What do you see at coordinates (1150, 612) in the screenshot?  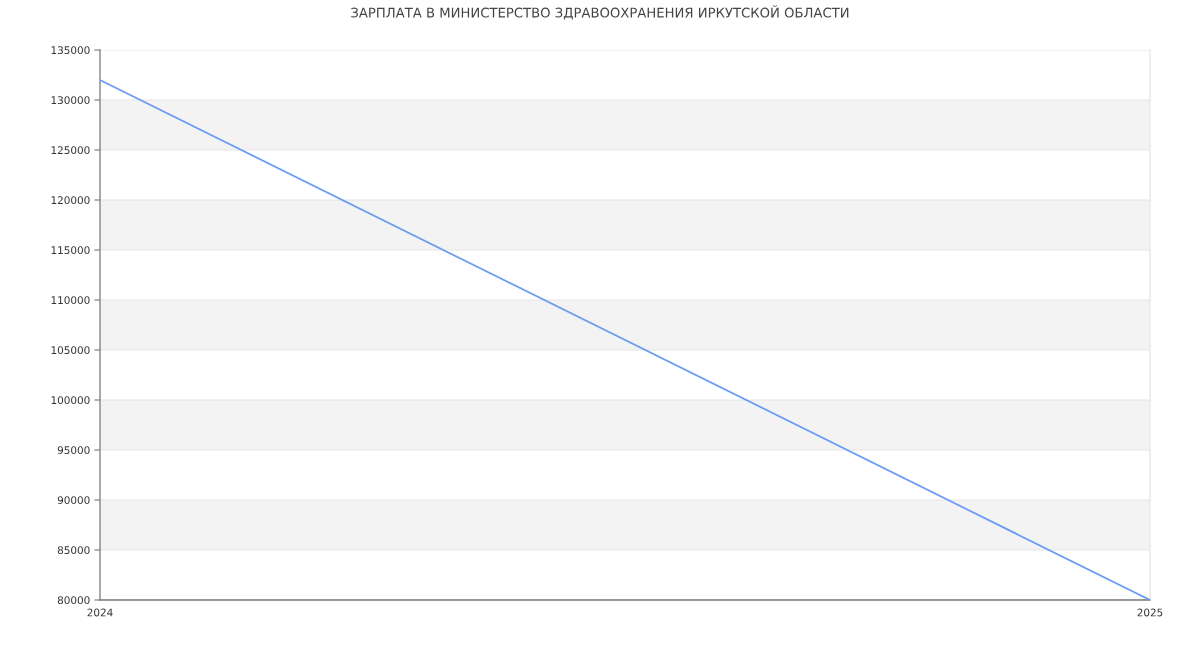 I see `x-tick-label: 2025` at bounding box center [1150, 612].